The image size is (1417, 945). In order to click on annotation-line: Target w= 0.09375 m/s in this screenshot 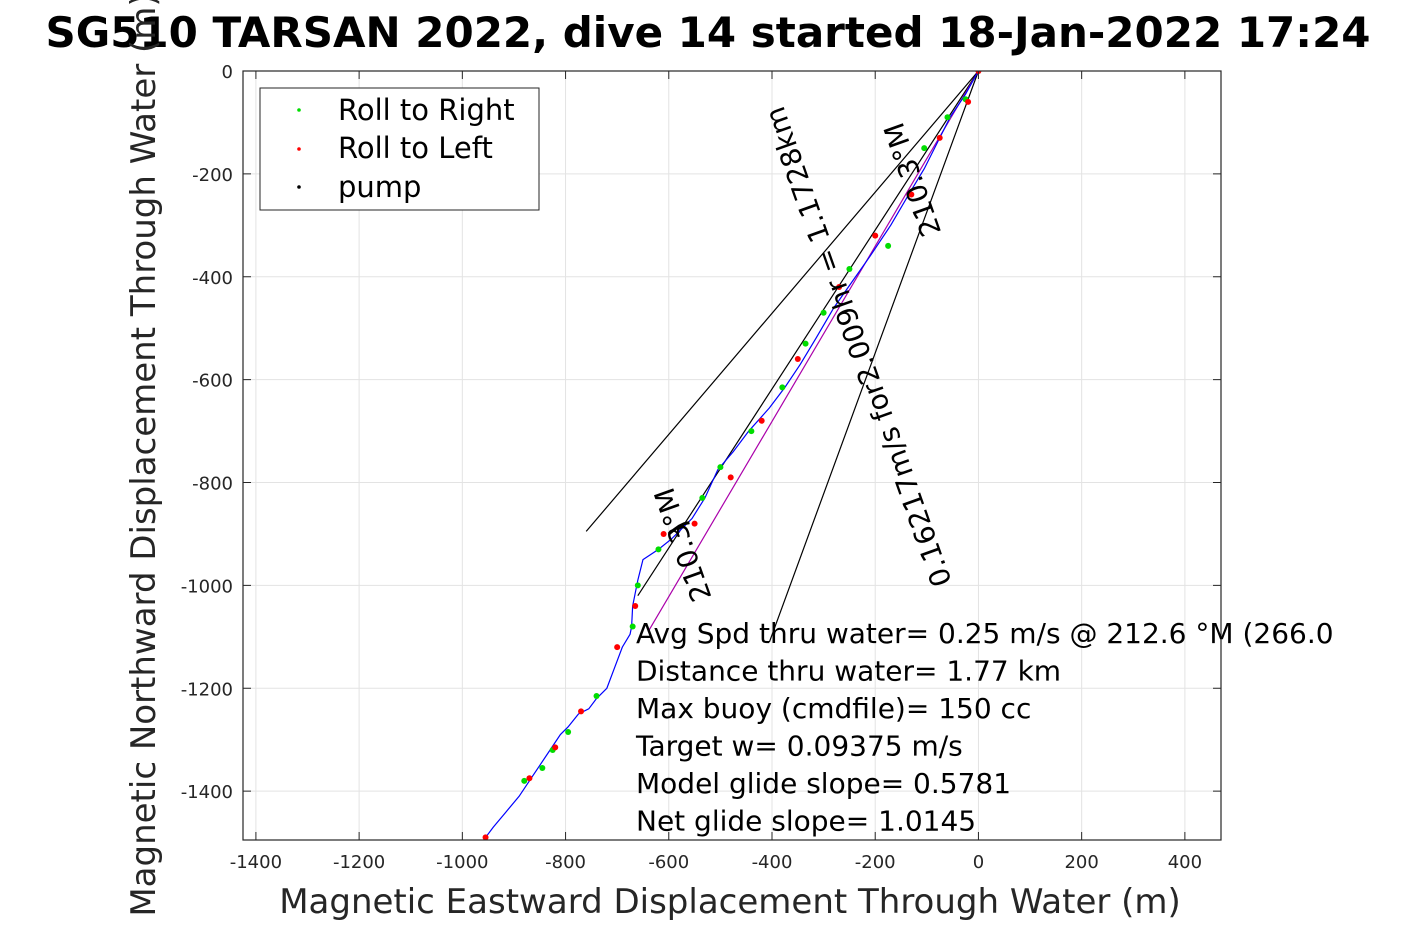, I will do `click(799, 746)`.